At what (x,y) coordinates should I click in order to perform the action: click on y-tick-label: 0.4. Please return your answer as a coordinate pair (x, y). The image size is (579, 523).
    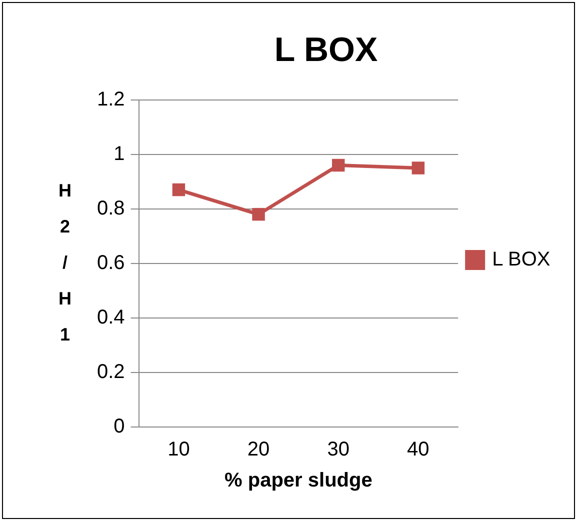
    Looking at the image, I should click on (110, 317).